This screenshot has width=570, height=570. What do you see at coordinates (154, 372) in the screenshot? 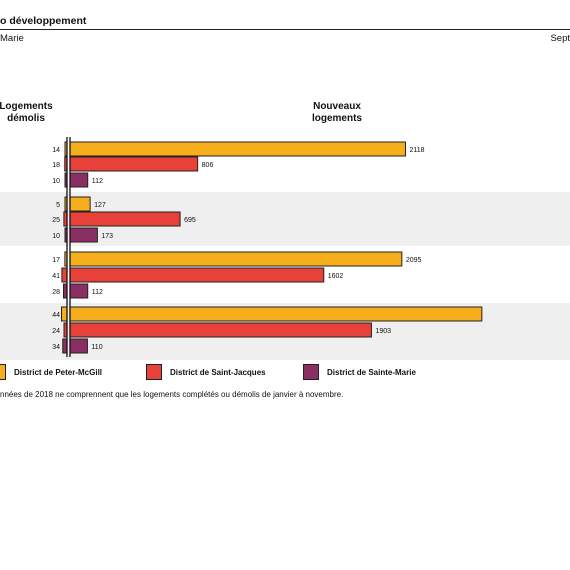
I see `legend-swatch-saint-jacques` at bounding box center [154, 372].